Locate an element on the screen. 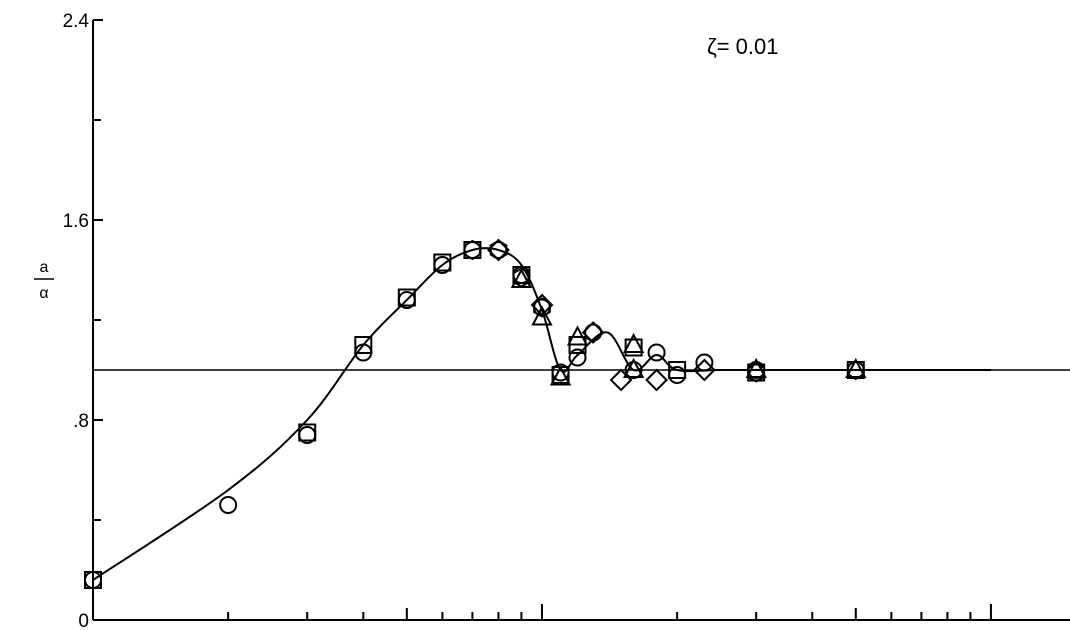 Image resolution: width=1070 pixels, height=631 pixels. y-tick-label: 0 is located at coordinates (83, 621).